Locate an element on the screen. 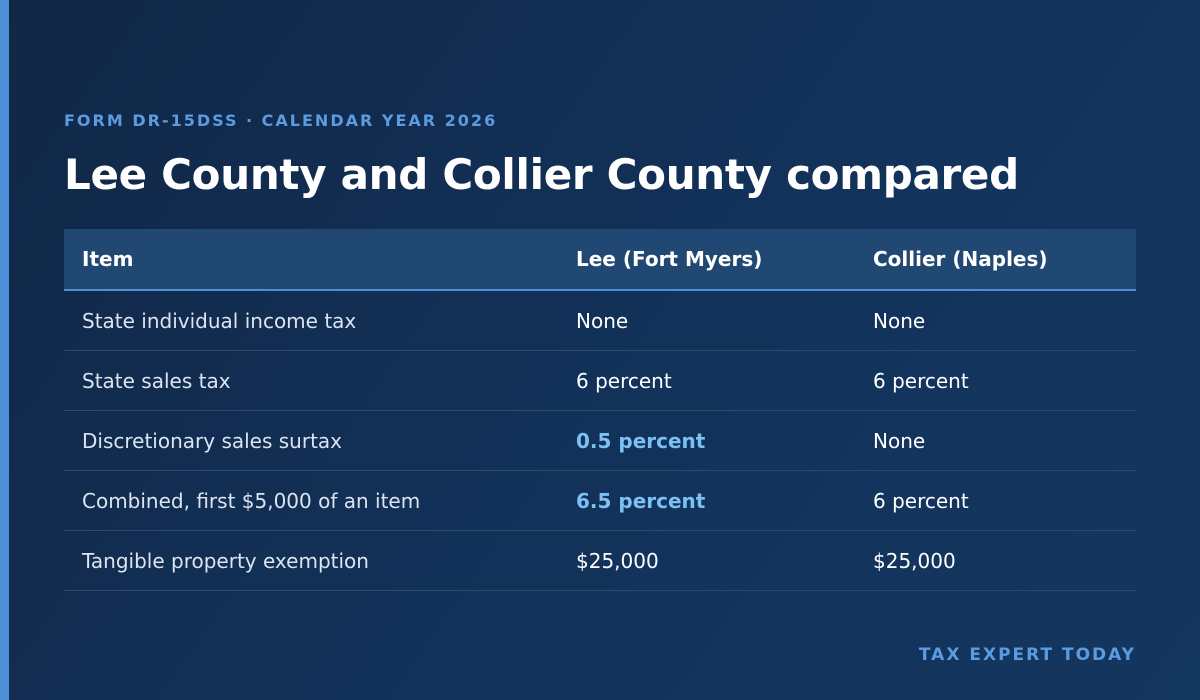 The width and height of the screenshot is (1200, 700). header-row: Item Lee (Fort Myers) Collier (Naples) is located at coordinates (600, 260).